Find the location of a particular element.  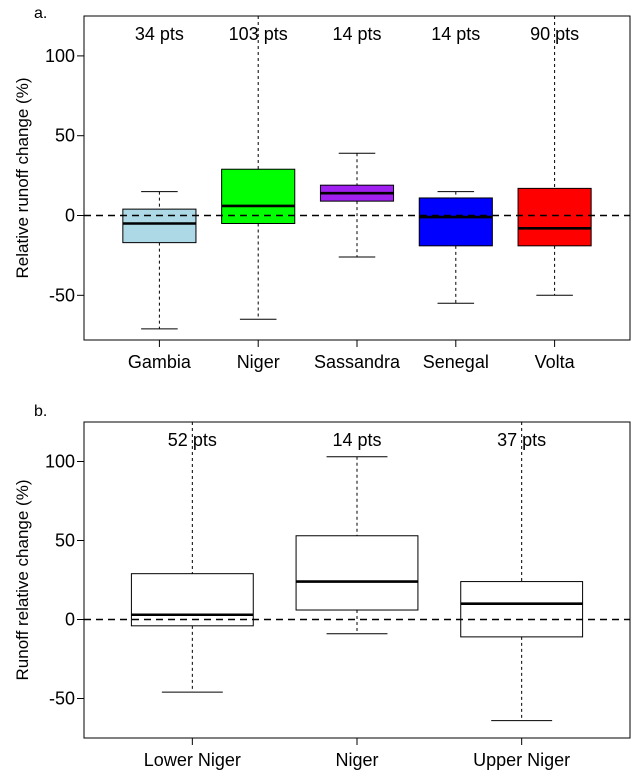

panel-label-1: b. is located at coordinates (40, 411).